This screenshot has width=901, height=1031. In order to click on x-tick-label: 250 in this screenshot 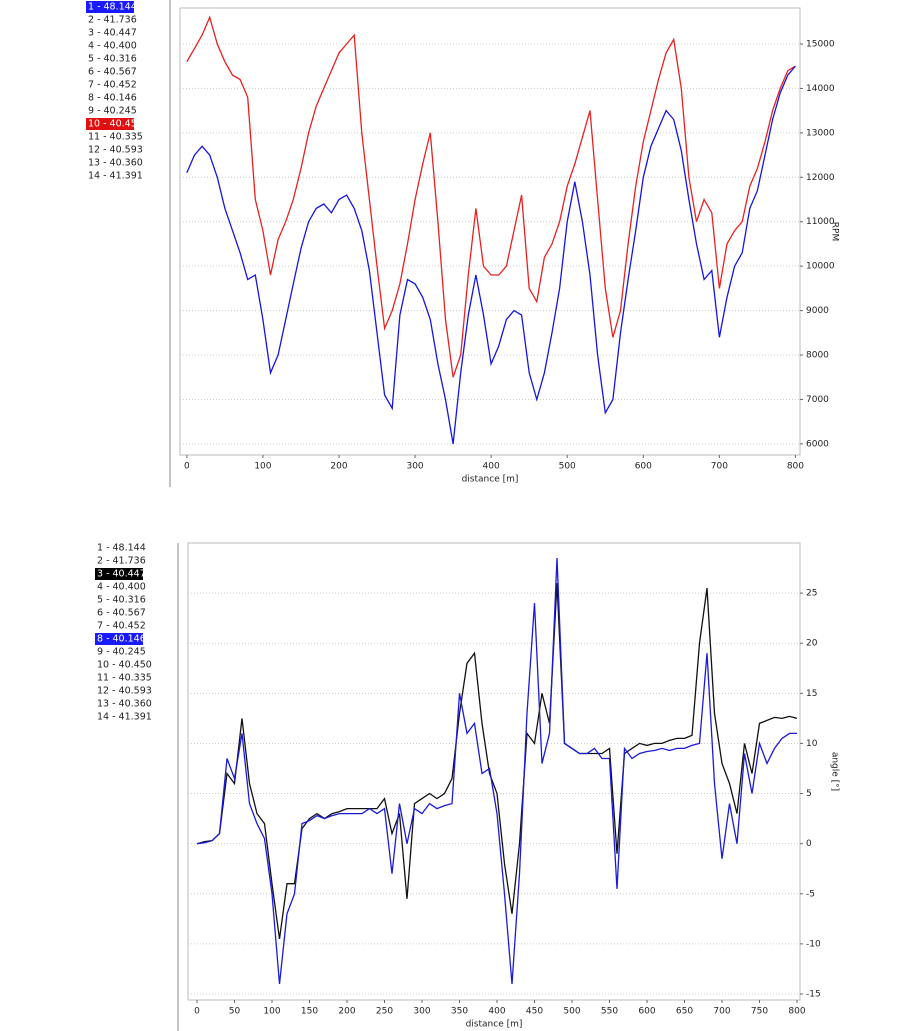, I will do `click(384, 1012)`.